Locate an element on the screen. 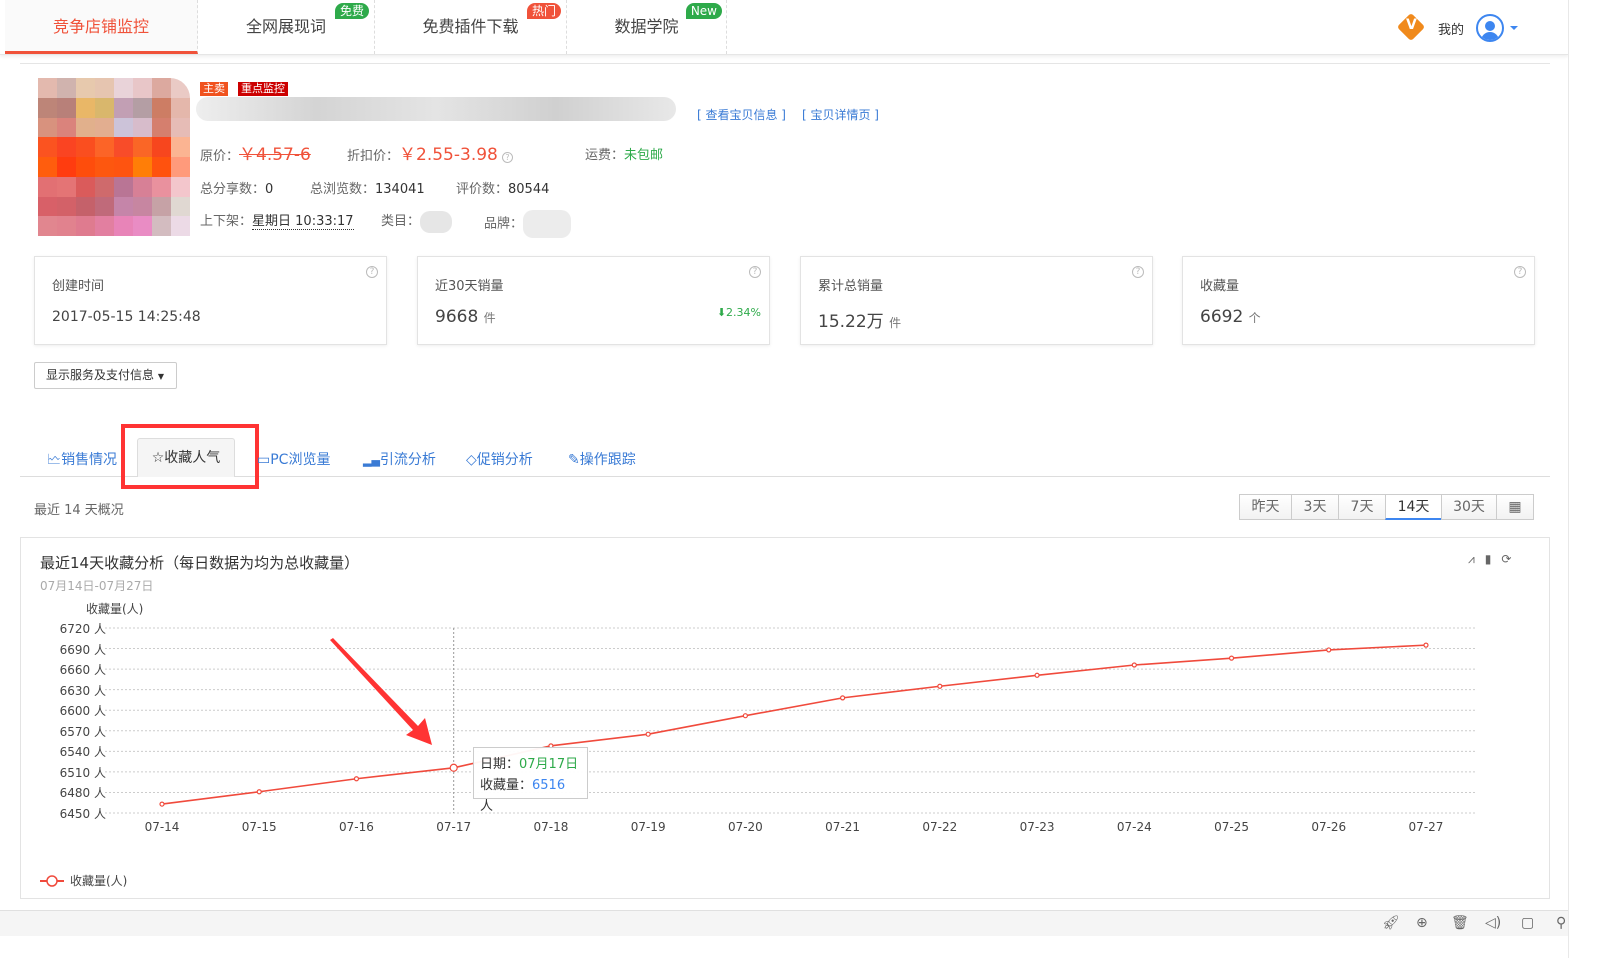 This screenshot has width=1608, height=958. speaker-icon: ◁) is located at coordinates (1493, 923).